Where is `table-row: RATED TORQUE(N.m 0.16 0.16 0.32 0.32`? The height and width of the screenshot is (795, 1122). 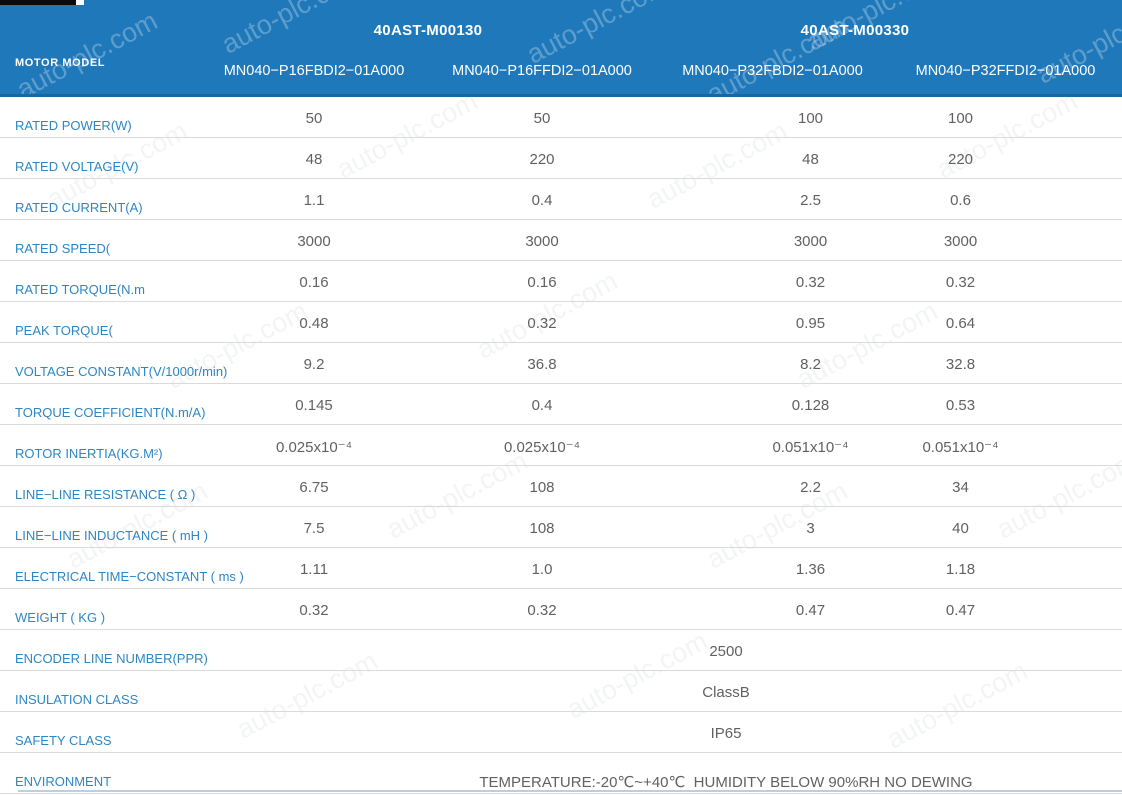
table-row: RATED TORQUE(N.m 0.16 0.16 0.32 0.32 is located at coordinates (561, 281).